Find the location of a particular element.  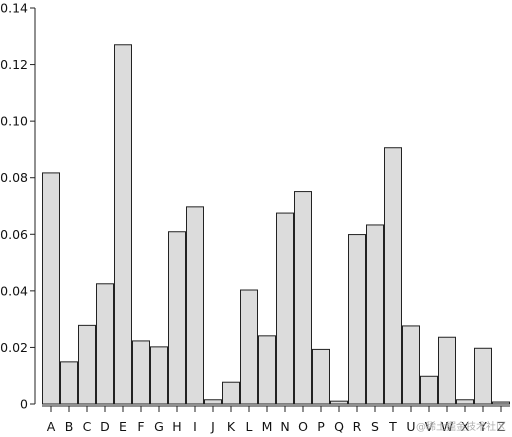

x-tick-label-V: V is located at coordinates (429, 426).